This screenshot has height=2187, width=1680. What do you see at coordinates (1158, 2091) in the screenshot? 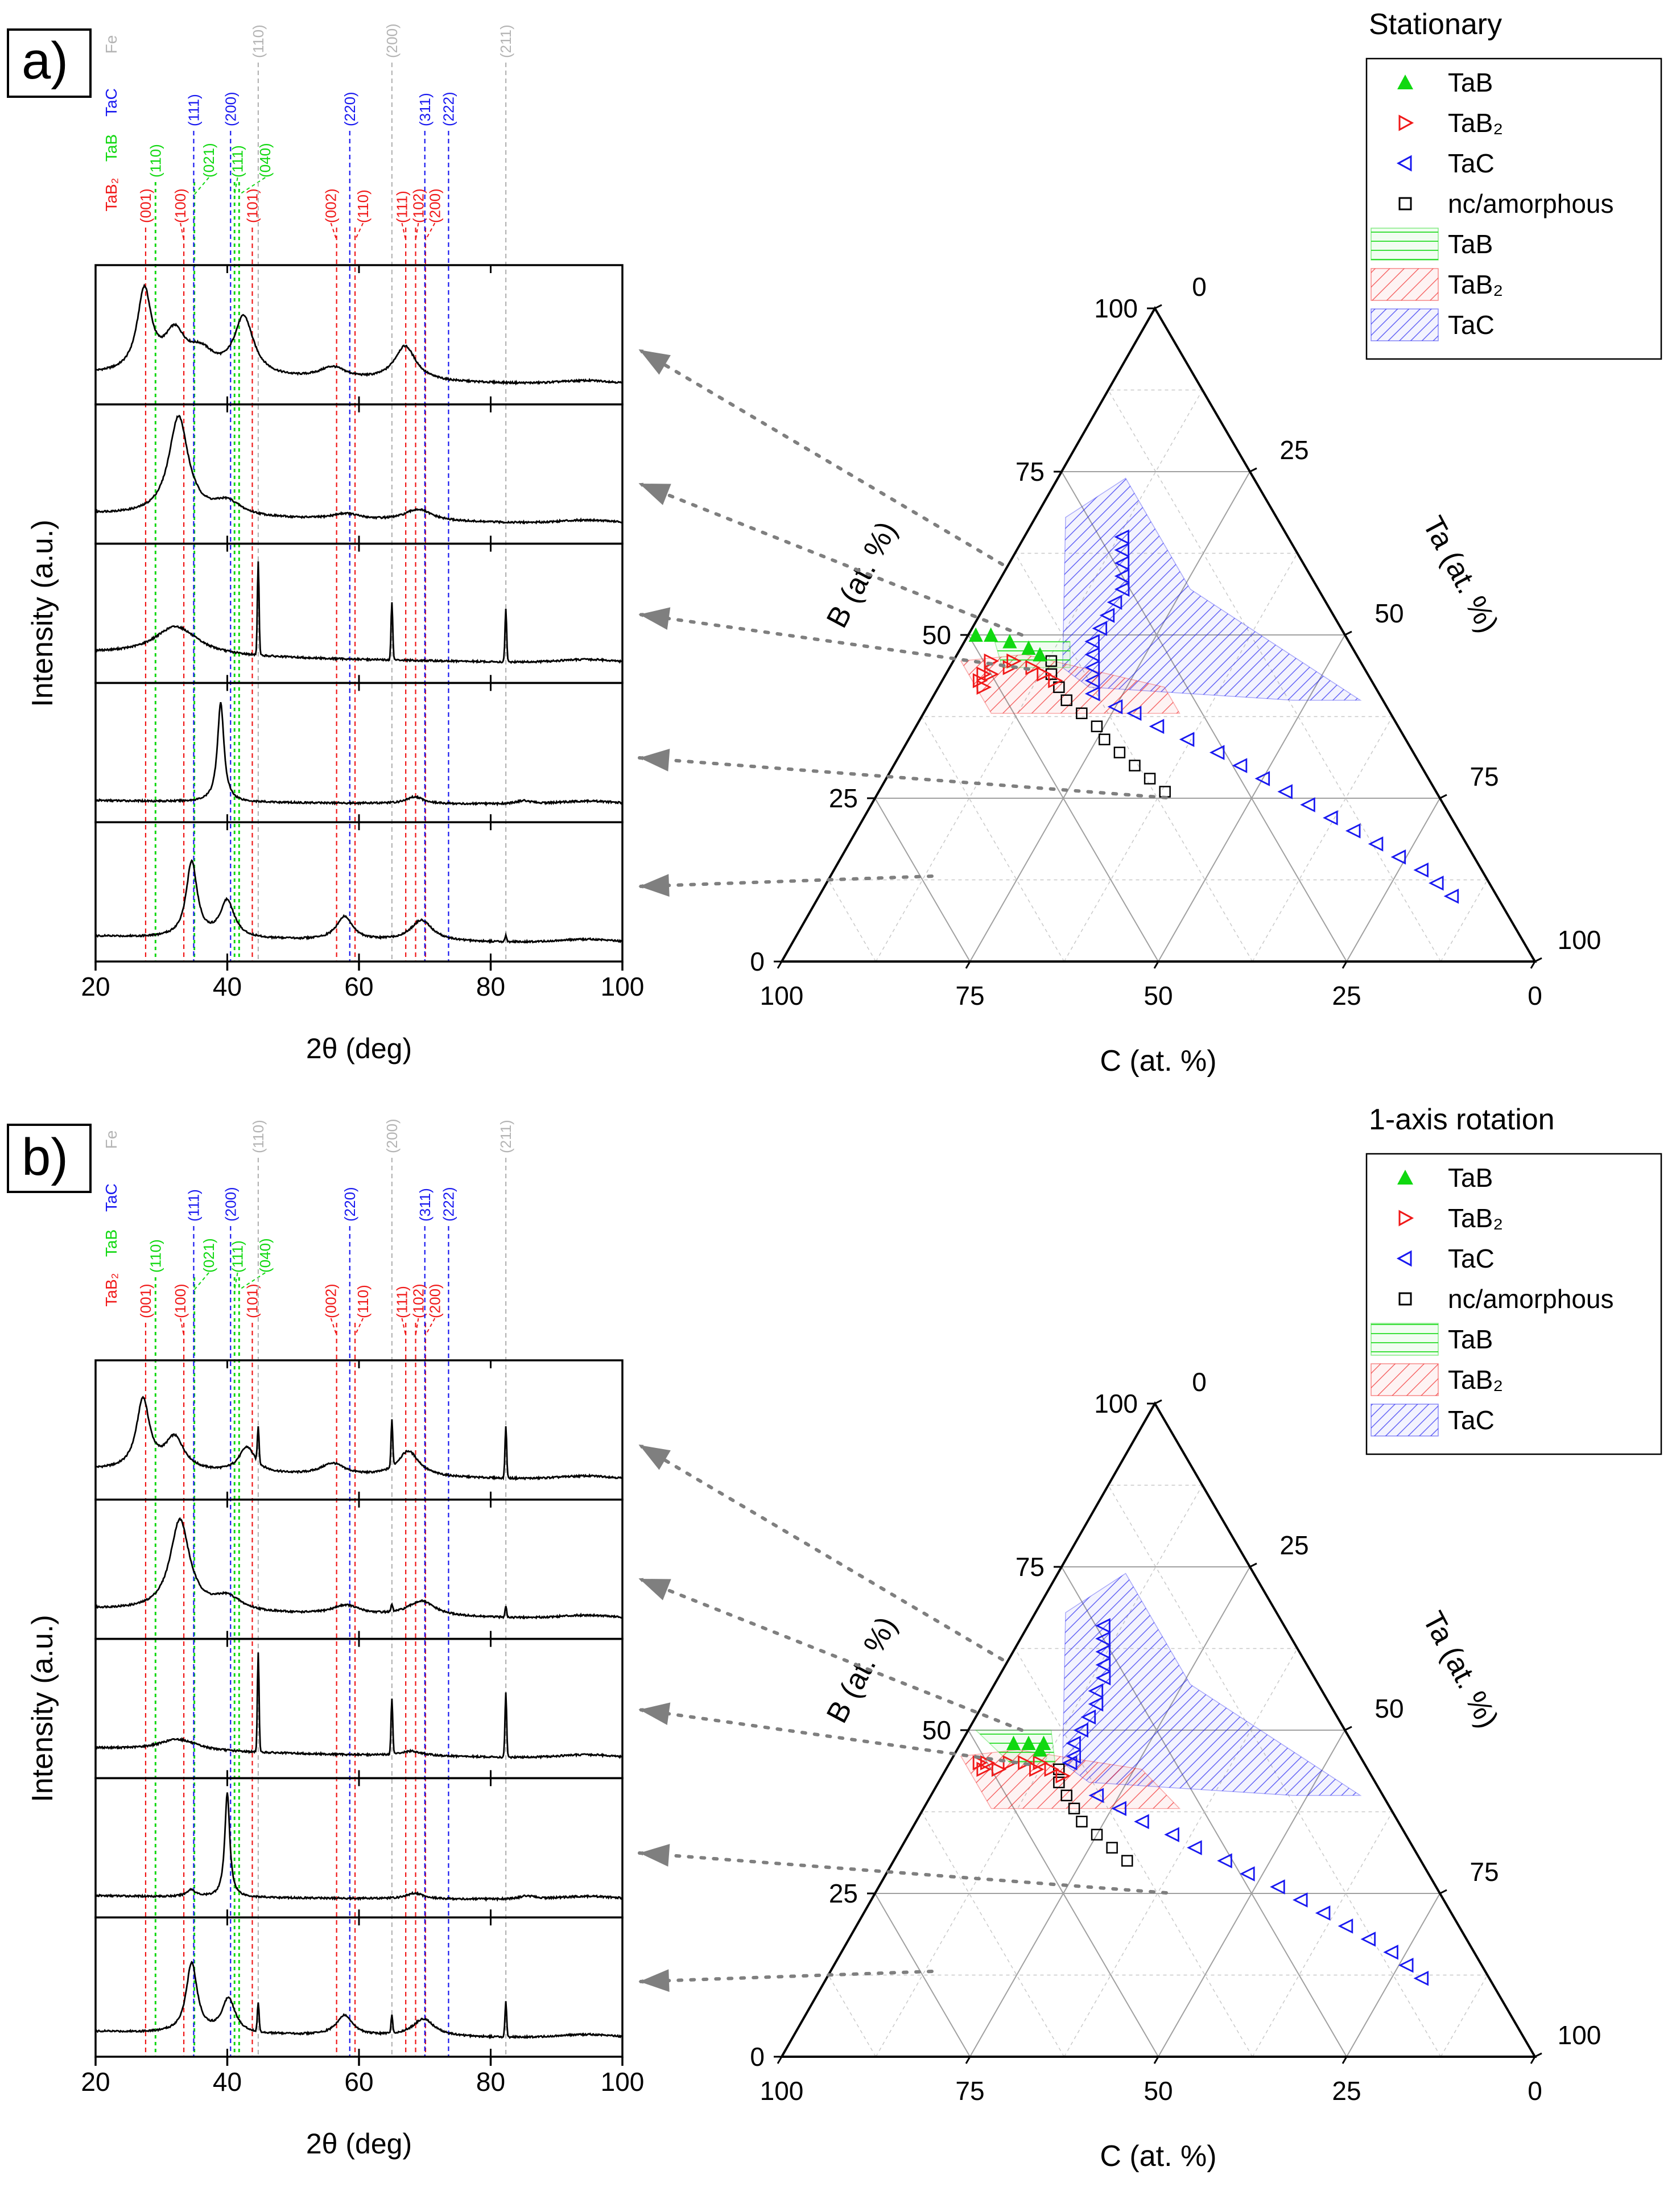
I see `ternary-tick-label-c: 50` at bounding box center [1158, 2091].